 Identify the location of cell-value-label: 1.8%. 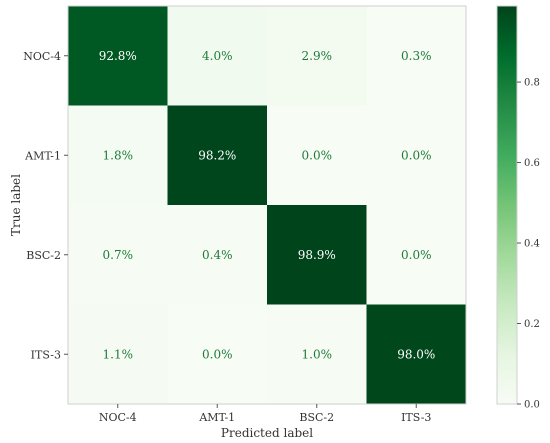
(118, 155).